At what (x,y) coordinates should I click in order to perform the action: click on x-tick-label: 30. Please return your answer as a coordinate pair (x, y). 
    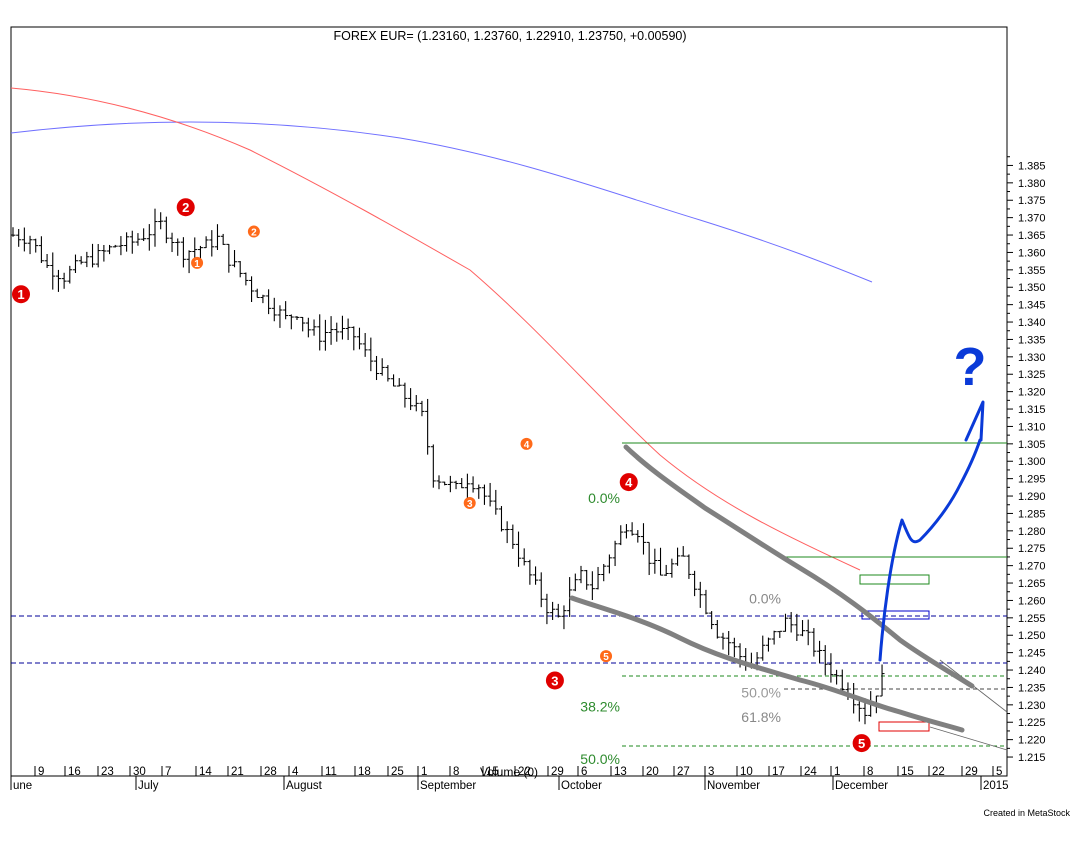
    Looking at the image, I should click on (139, 772).